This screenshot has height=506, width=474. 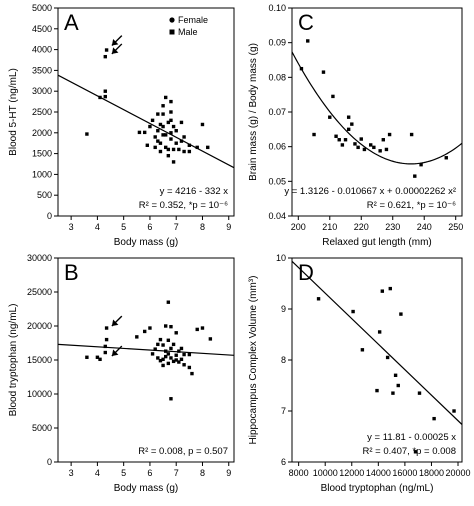 I want to click on y-tick-label: 0.10, so click(x=277, y=8).